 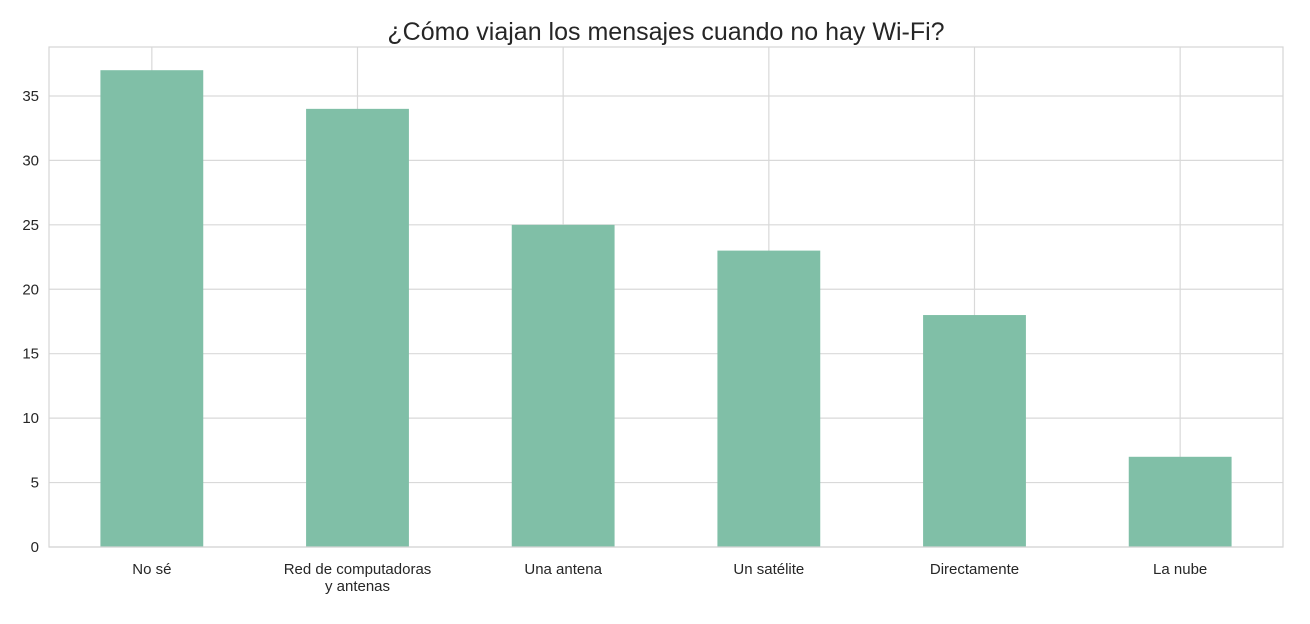 What do you see at coordinates (30, 354) in the screenshot?
I see `y-tick-label: 15` at bounding box center [30, 354].